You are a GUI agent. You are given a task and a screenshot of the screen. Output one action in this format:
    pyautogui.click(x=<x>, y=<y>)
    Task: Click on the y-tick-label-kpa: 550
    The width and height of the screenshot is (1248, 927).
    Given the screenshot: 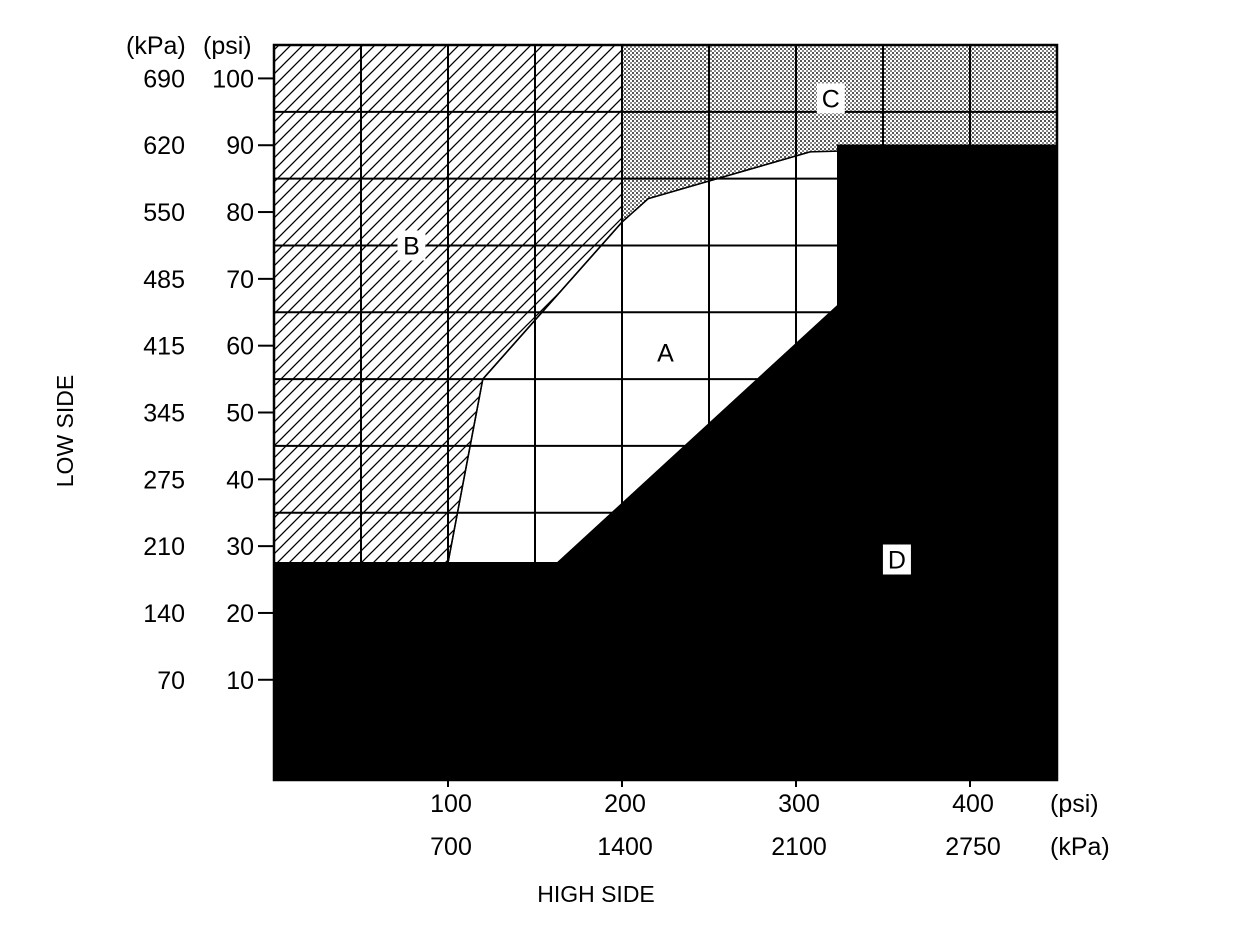 What is the action you would take?
    pyautogui.click(x=164, y=213)
    